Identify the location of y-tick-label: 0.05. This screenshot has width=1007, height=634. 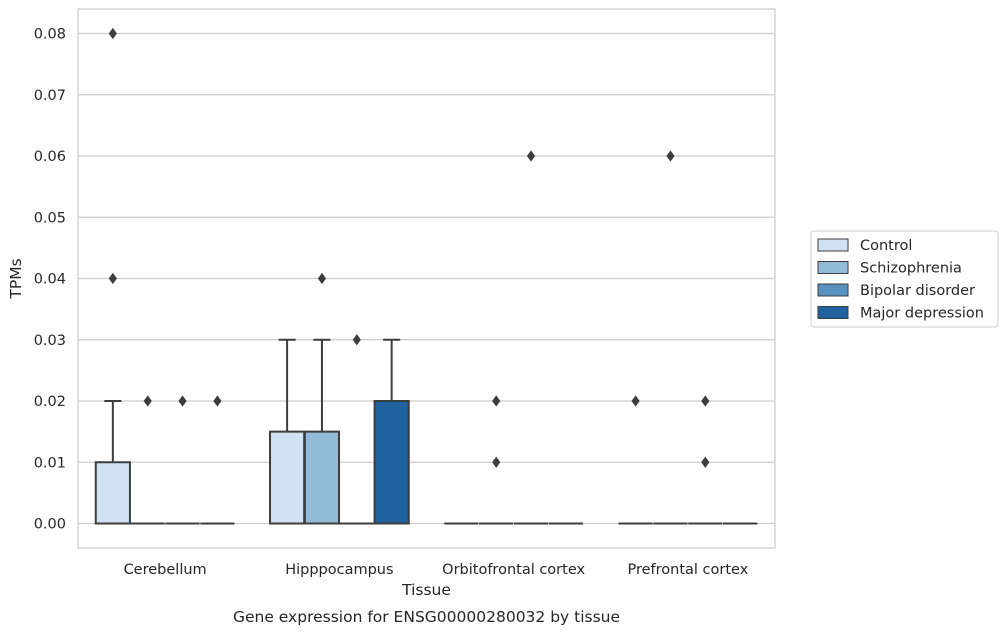
(50, 218).